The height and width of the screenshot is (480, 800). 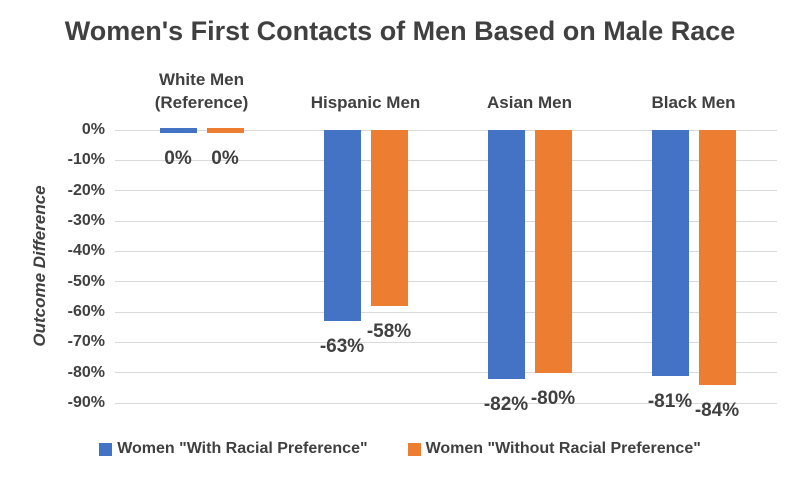 I want to click on y-tick-label: -20%, so click(x=86, y=190).